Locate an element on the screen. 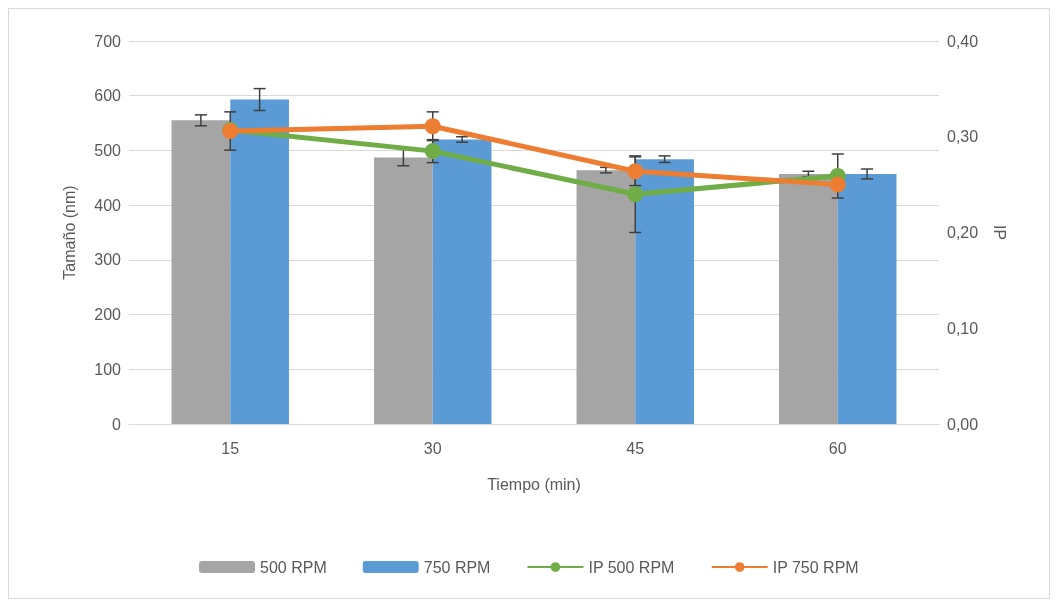 The width and height of the screenshot is (1058, 607). y2-tick-label: 0,30 is located at coordinates (963, 137).